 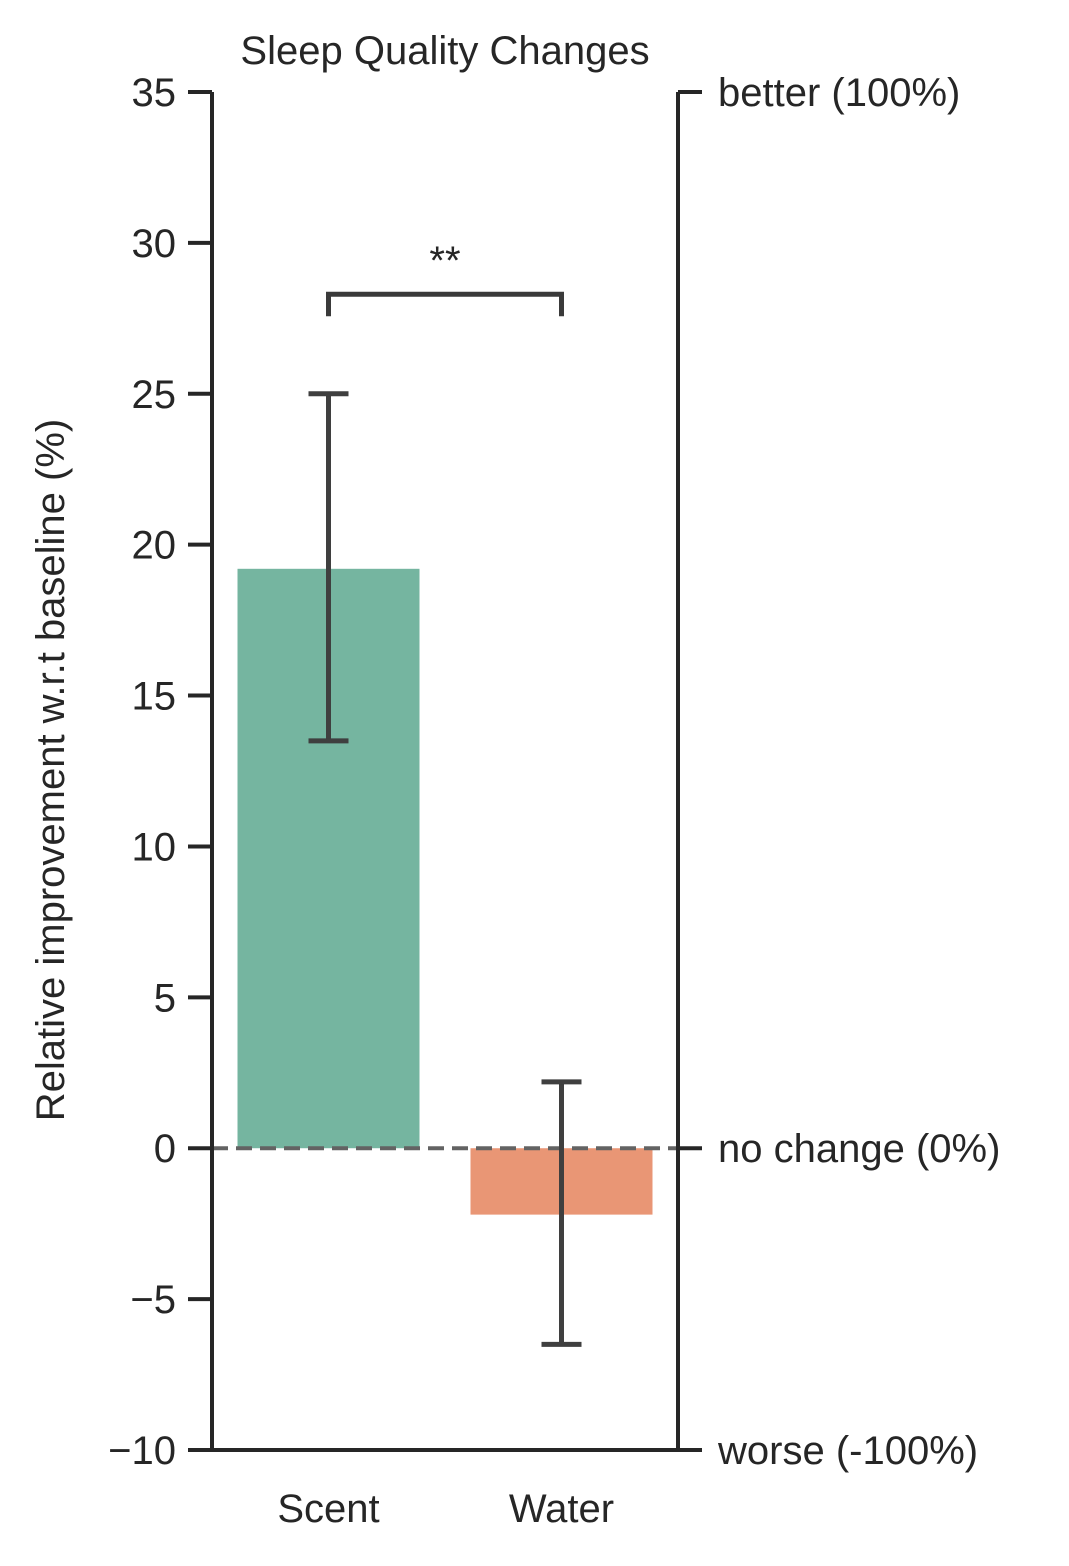 What do you see at coordinates (153, 1300) in the screenshot?
I see `y-tick-label: −5` at bounding box center [153, 1300].